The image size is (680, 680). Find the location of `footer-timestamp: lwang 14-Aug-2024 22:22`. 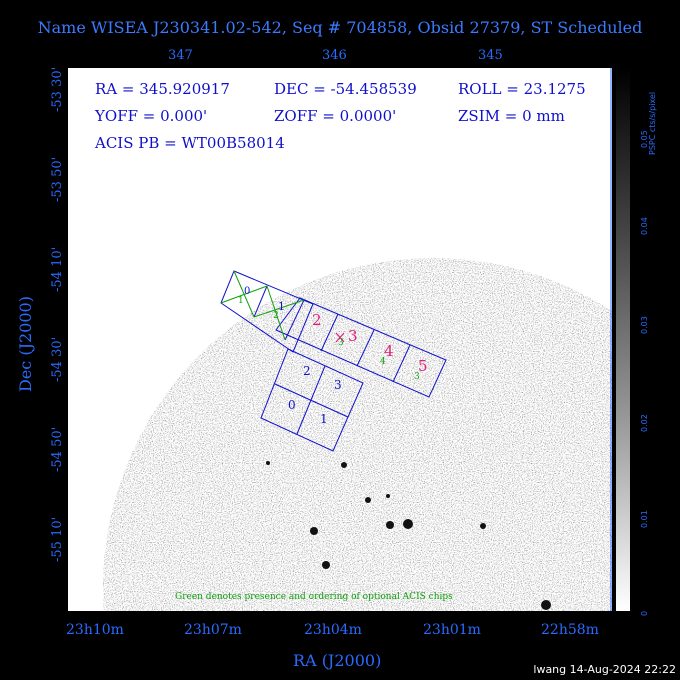

footer-timestamp: lwang 14-Aug-2024 22:22 is located at coordinates (604, 669).